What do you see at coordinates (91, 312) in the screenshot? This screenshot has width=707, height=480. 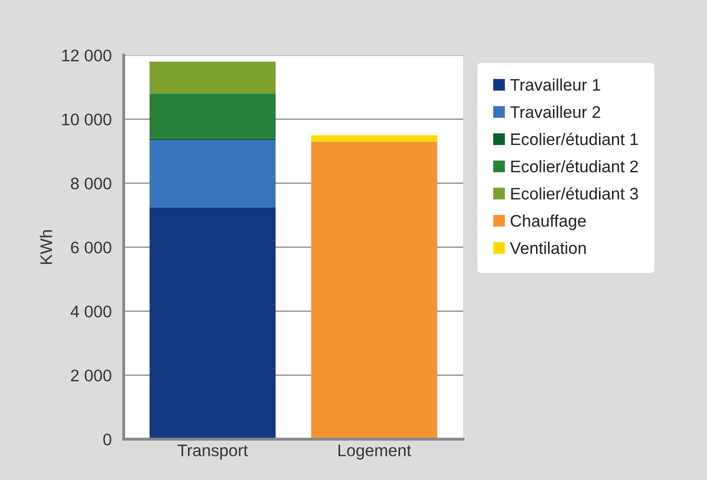 I see `y-tick-label: 4 000` at bounding box center [91, 312].